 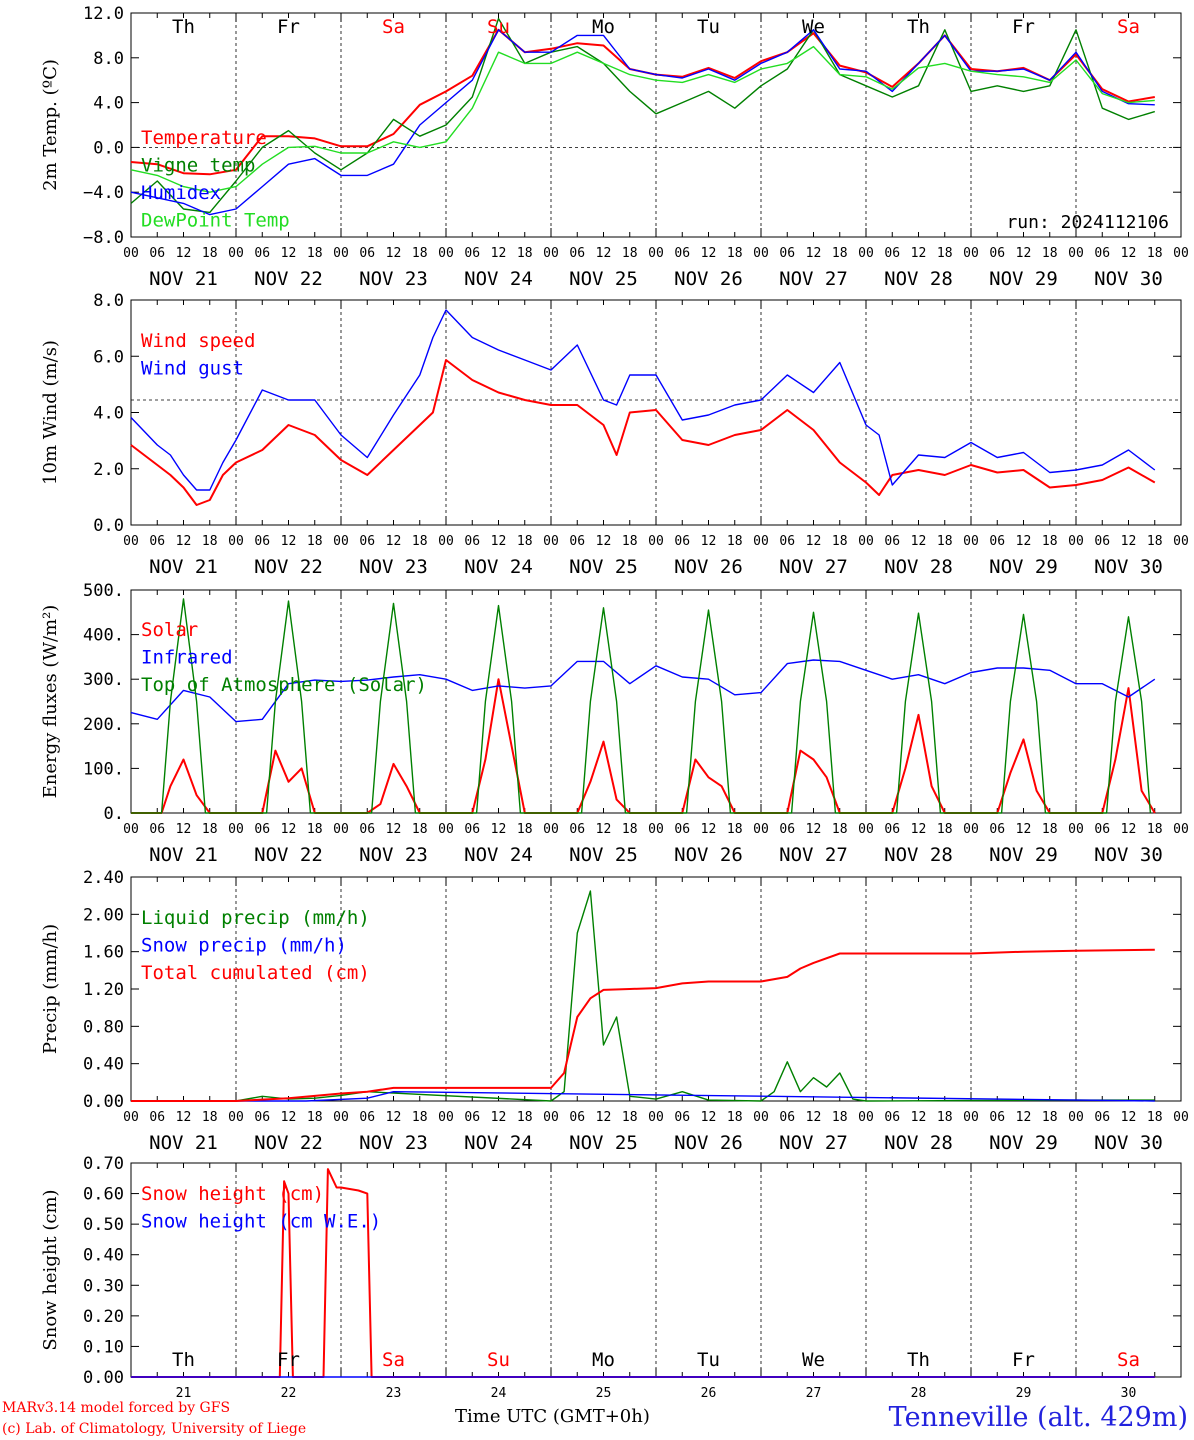 I want to click on y-tick-label: −4.0, so click(x=103, y=193).